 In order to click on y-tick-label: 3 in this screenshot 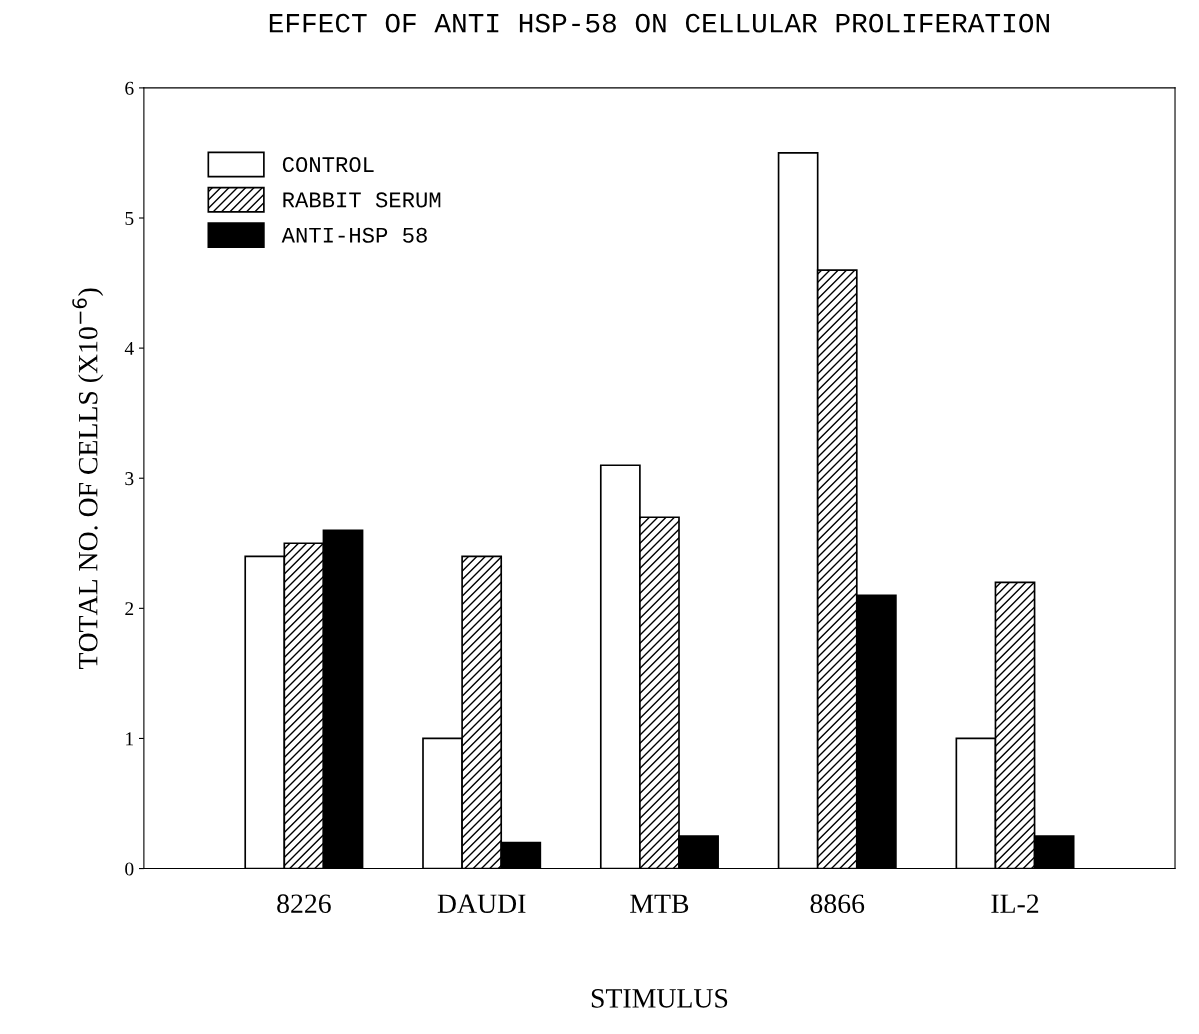, I will do `click(129, 479)`.